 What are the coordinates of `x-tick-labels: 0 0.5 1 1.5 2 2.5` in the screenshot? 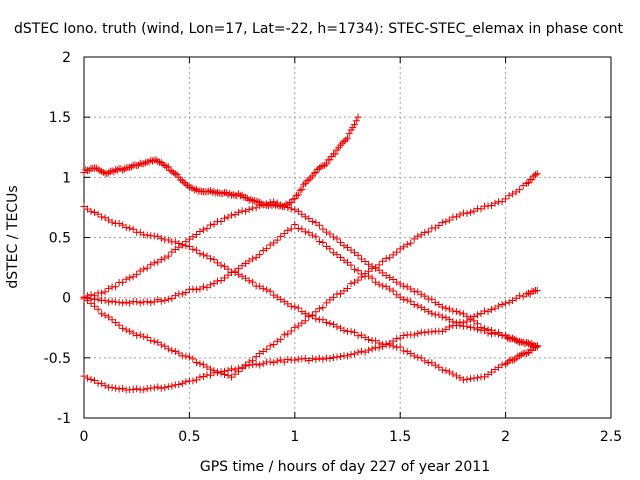 It's located at (351, 437).